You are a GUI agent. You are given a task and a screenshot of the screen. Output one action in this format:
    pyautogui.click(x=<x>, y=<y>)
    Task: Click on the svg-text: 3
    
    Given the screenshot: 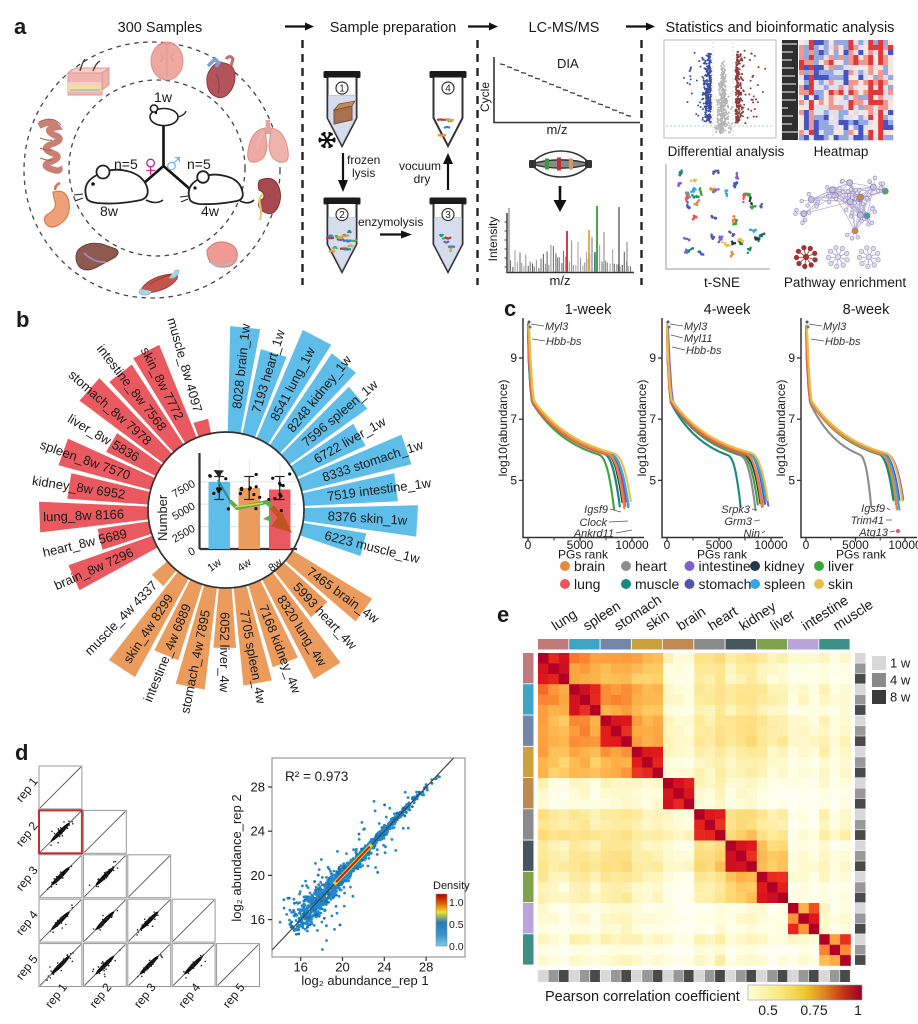 What is the action you would take?
    pyautogui.click(x=448, y=215)
    